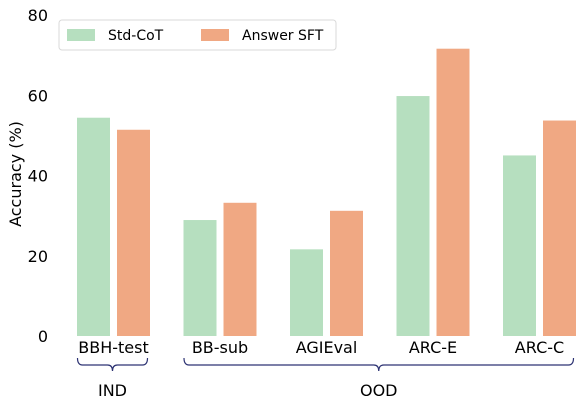 The image size is (581, 404). Describe the element at coordinates (112, 364) in the screenshot. I see `group-bracket-ind` at that location.